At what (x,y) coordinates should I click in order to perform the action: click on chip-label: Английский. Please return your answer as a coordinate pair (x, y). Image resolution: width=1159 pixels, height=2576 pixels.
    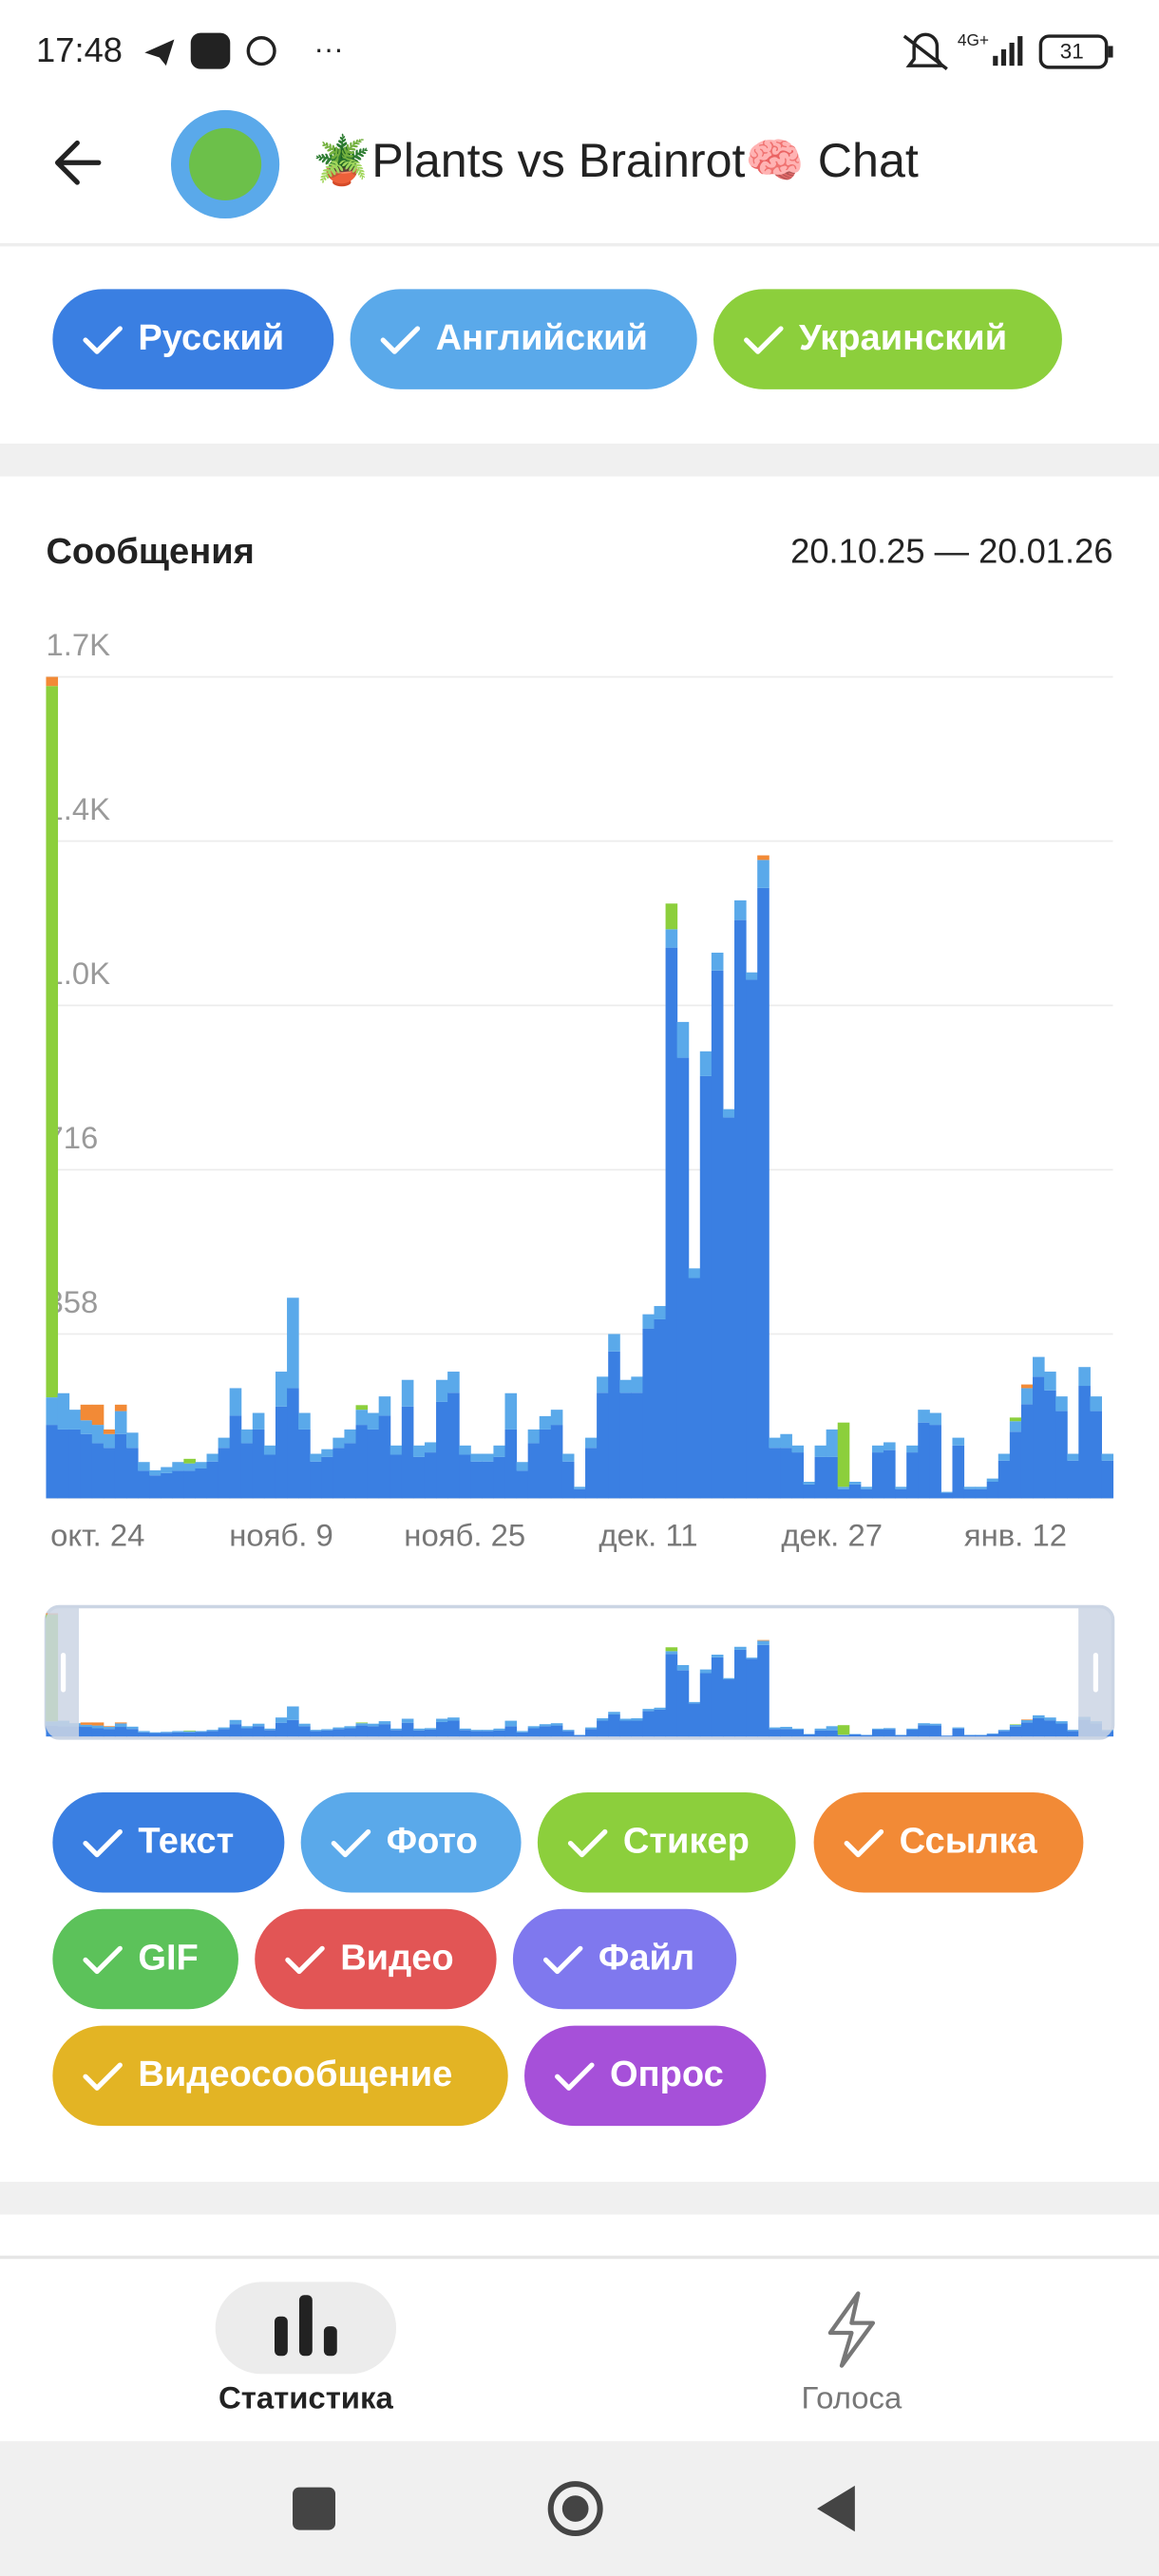
    Looking at the image, I should click on (542, 338).